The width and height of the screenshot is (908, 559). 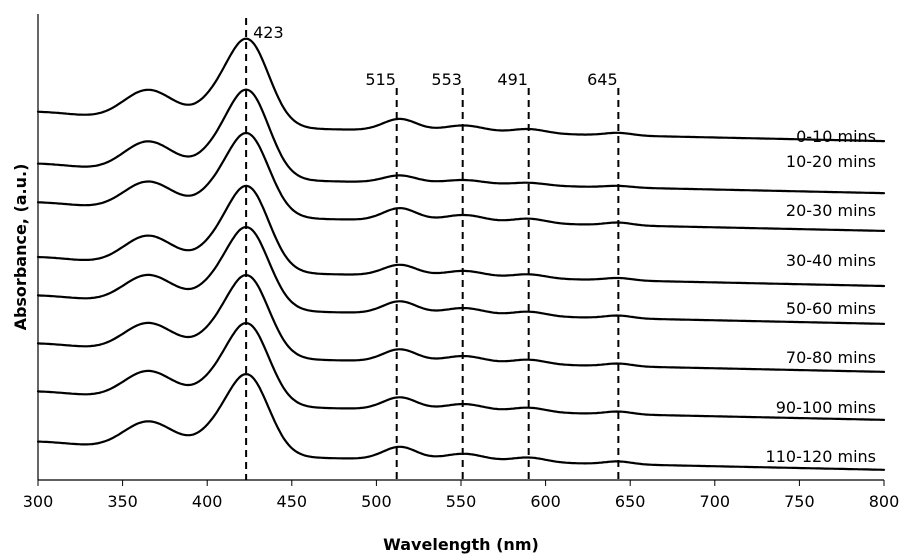 What do you see at coordinates (20, 247) in the screenshot?
I see `y-axis-title: Absorbance, (a.u.)` at bounding box center [20, 247].